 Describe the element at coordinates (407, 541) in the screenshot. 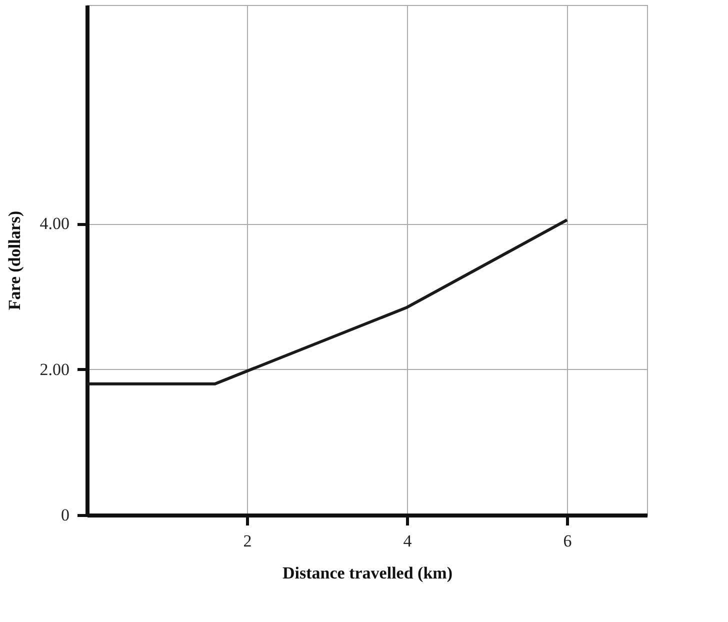

I see `x-tick-label: 4` at that location.